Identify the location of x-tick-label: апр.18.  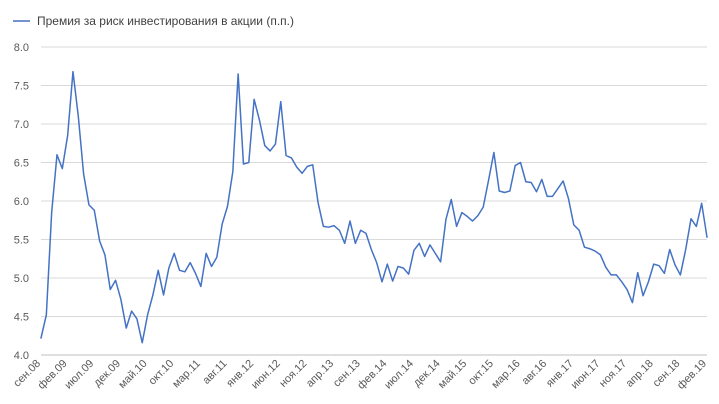
(640, 374).